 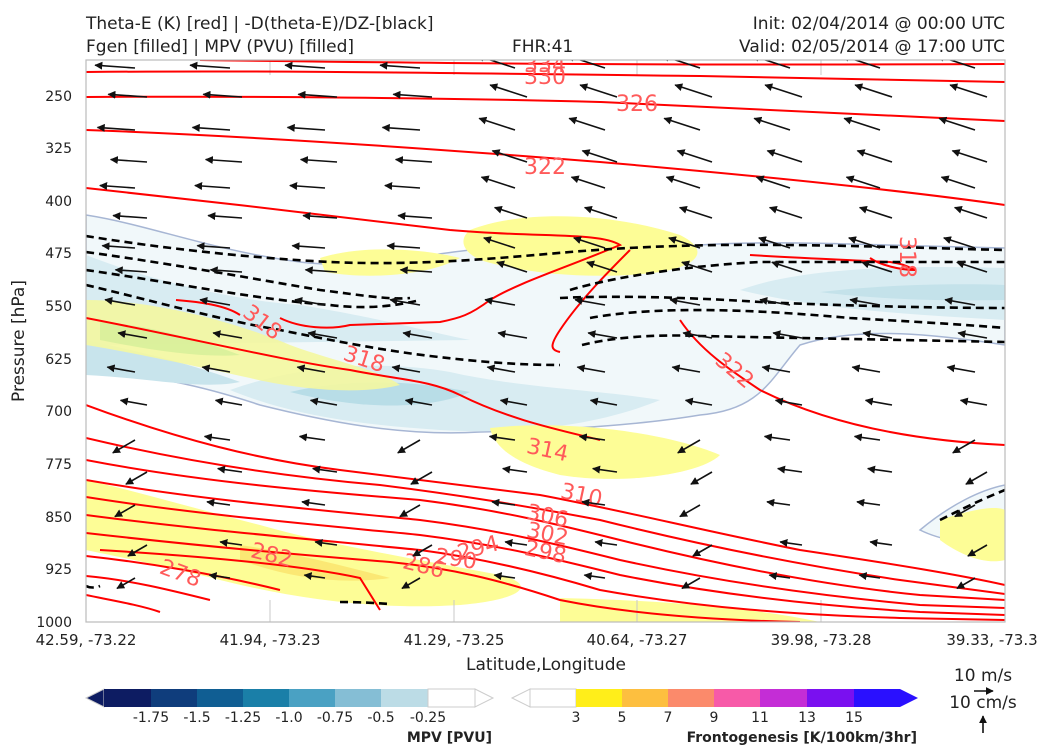 I want to click on x-tick: 39.98, -73.28, so click(x=821, y=640).